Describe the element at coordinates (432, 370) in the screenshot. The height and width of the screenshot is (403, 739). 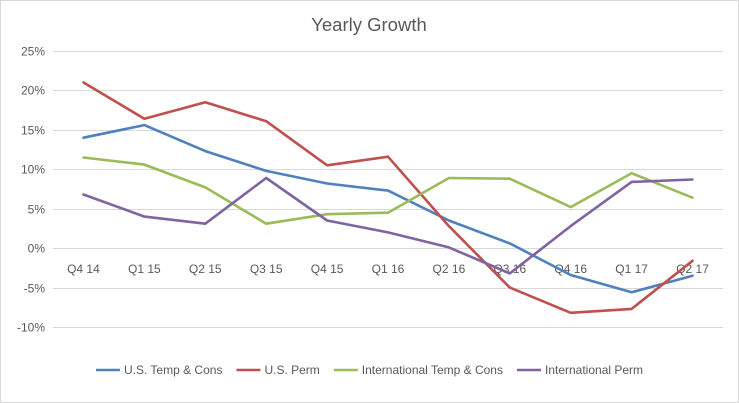
I see `legend-label: International Temp & Cons` at that location.